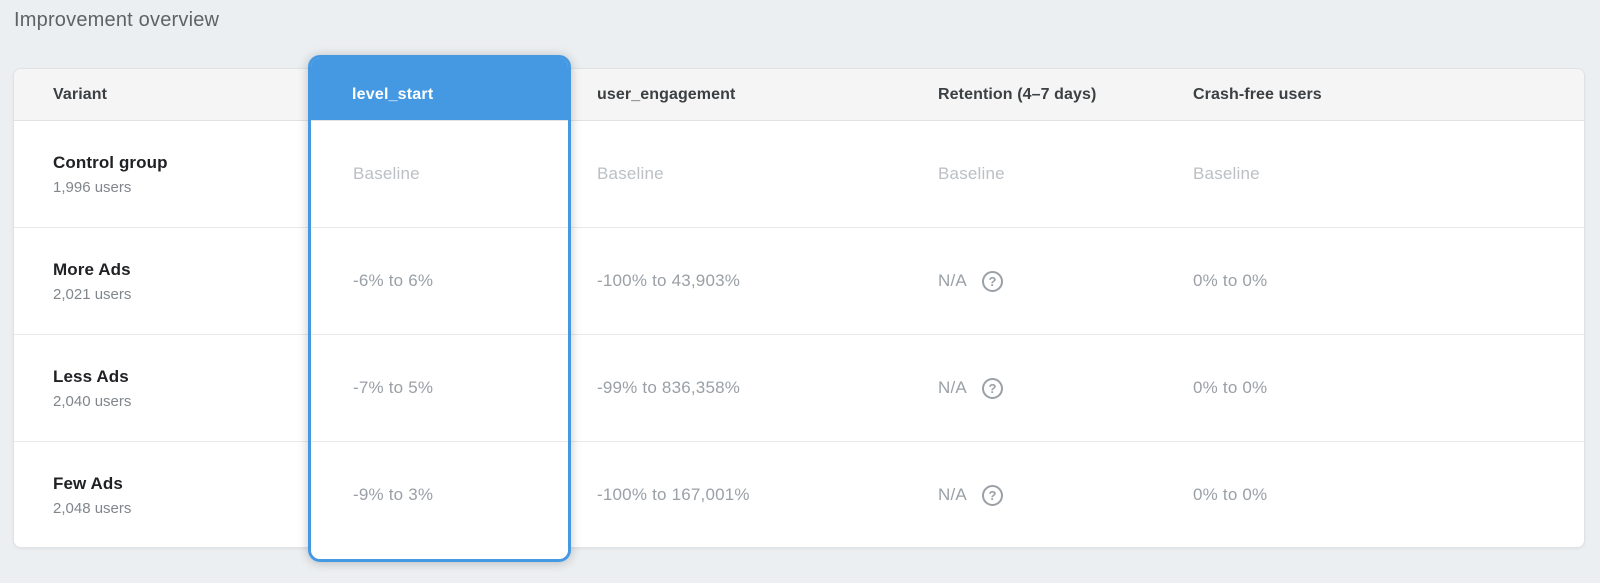 Image resolution: width=1600 pixels, height=583 pixels. Describe the element at coordinates (161, 494) in the screenshot. I see `variant-cell: Few Ads 2,048 users` at that location.